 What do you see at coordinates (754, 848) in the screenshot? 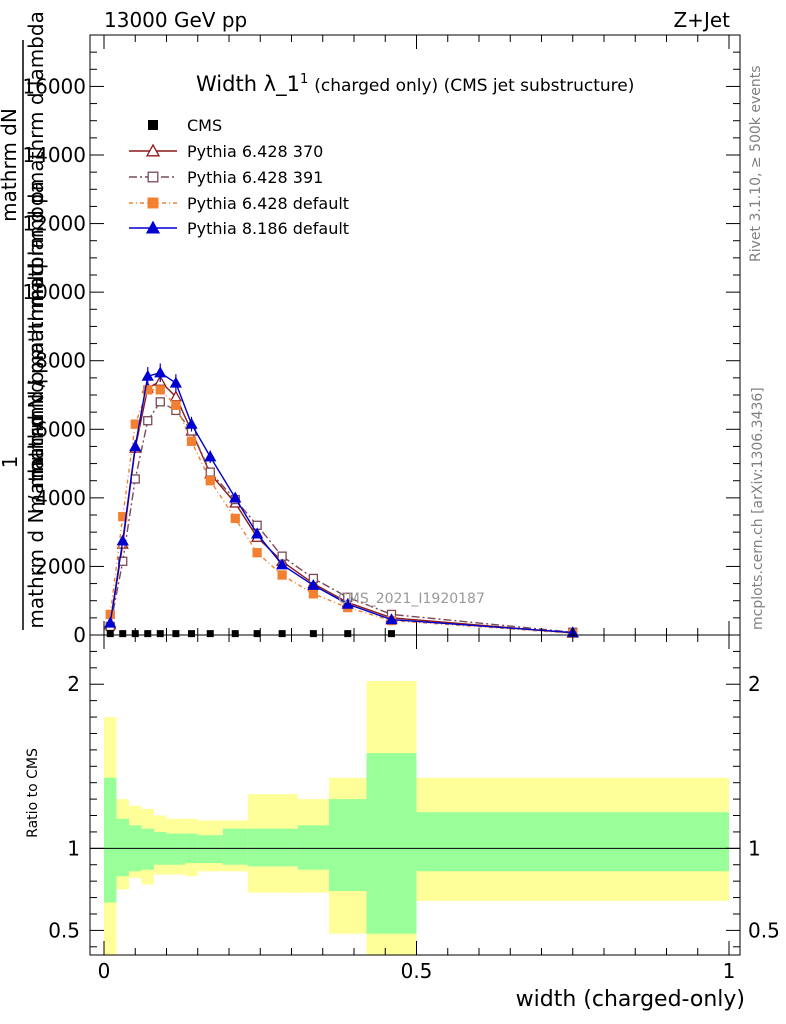
I see `ratio-y-tick-label-right: 1` at bounding box center [754, 848].